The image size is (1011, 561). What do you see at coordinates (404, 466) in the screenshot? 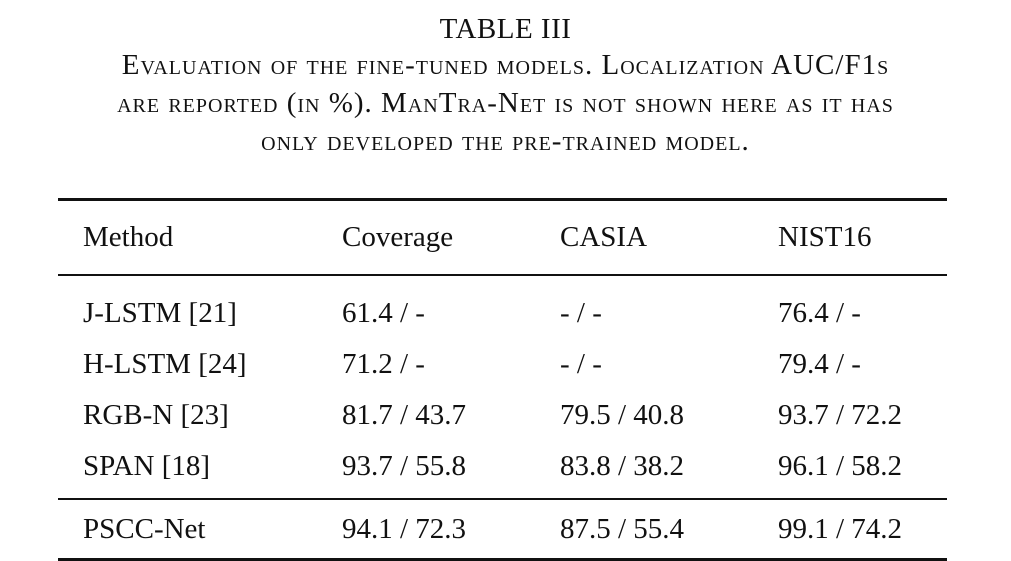
I see `cell-coverage: 93.7 / 55.8` at bounding box center [404, 466].